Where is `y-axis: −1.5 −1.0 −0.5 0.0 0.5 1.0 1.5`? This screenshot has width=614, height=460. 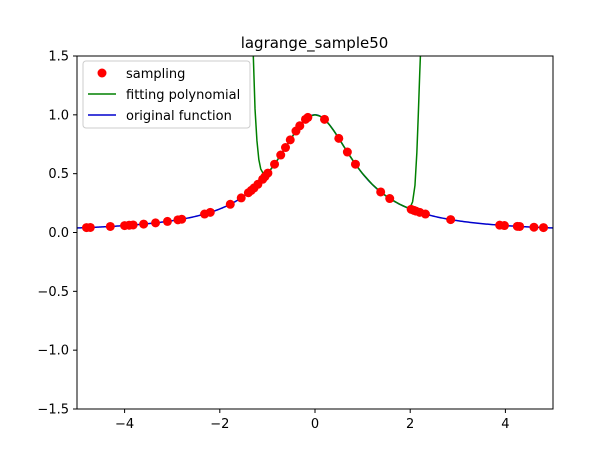
y-axis: −1.5 −1.0 −0.5 0.0 0.5 1.0 1.5 is located at coordinates (57, 234).